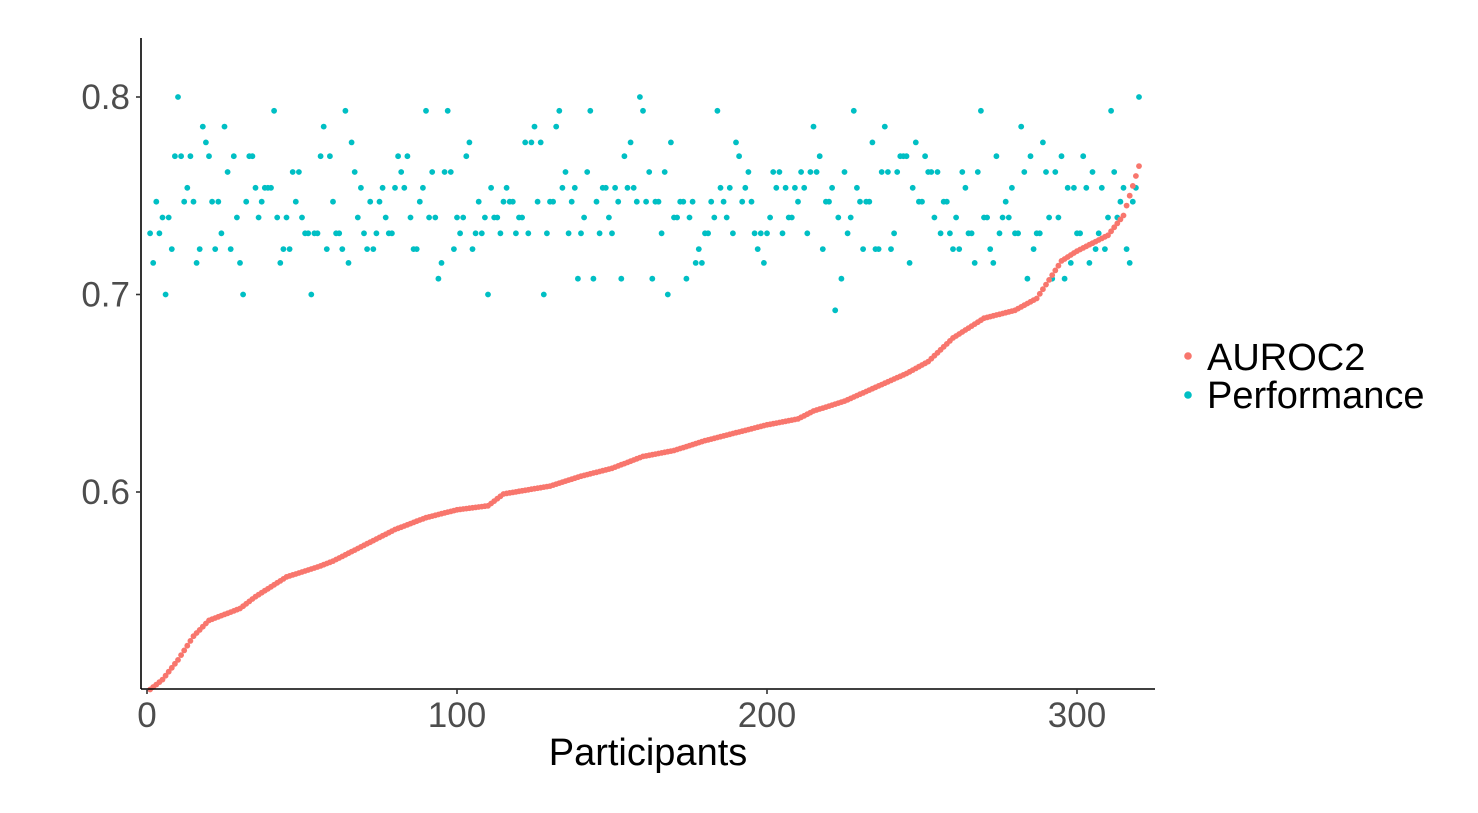 The width and height of the screenshot is (1478, 813). I want to click on x-axis-ticks: 0 100 200 300, so click(621, 712).